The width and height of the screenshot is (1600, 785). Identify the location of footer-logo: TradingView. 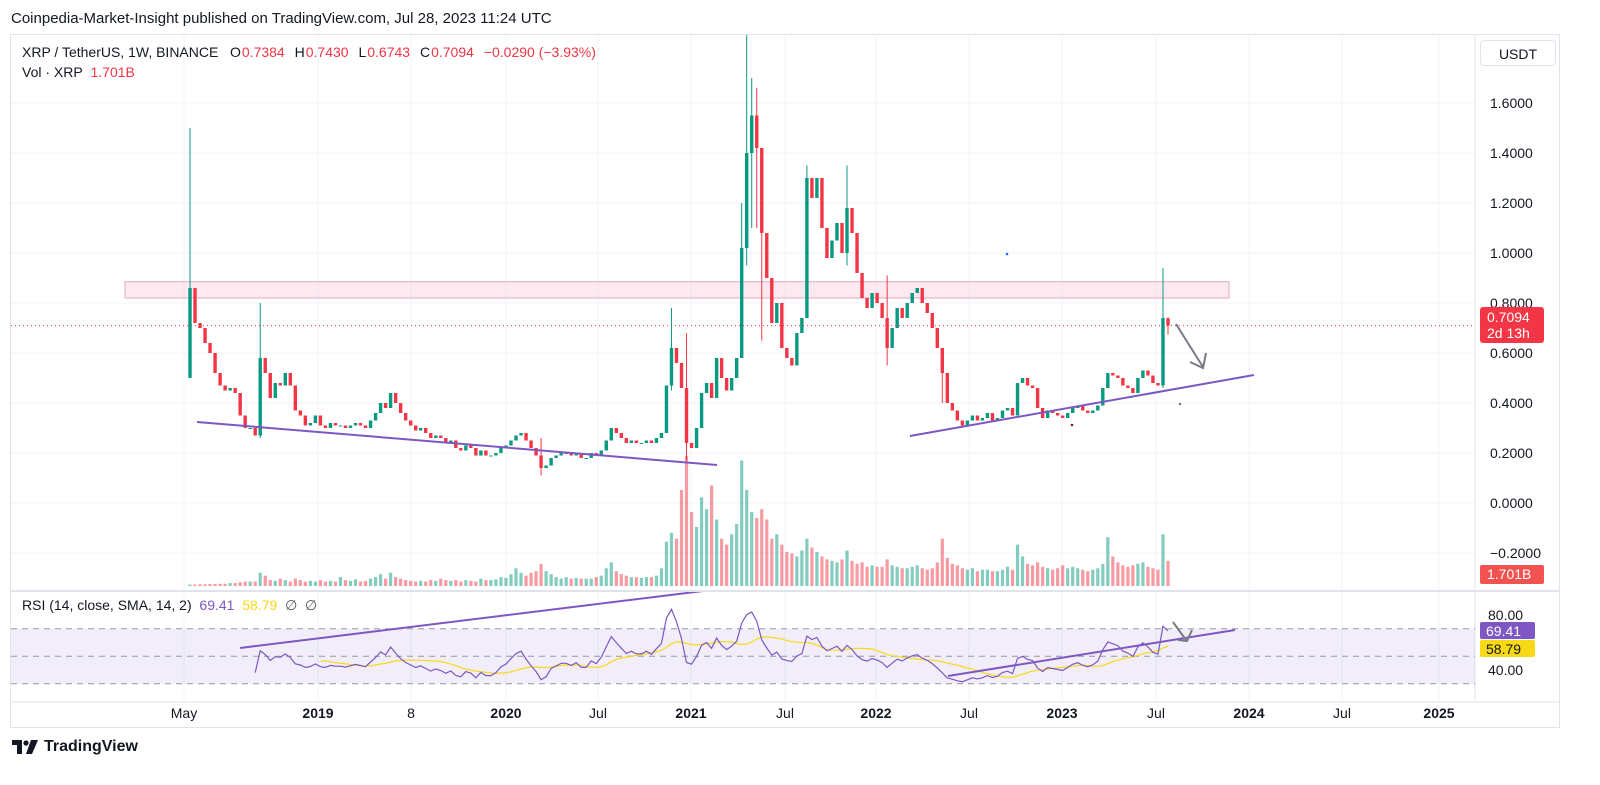
(75, 747).